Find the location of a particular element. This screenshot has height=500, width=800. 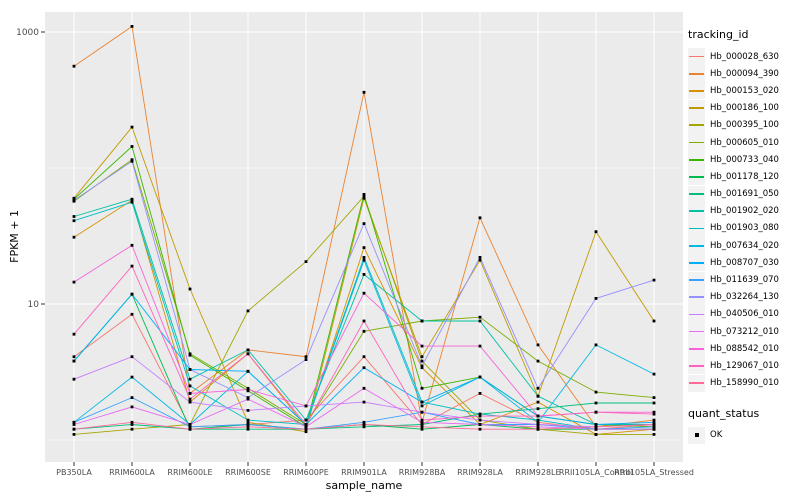

legend-item-label: Hb_088542_010 is located at coordinates (744, 348).